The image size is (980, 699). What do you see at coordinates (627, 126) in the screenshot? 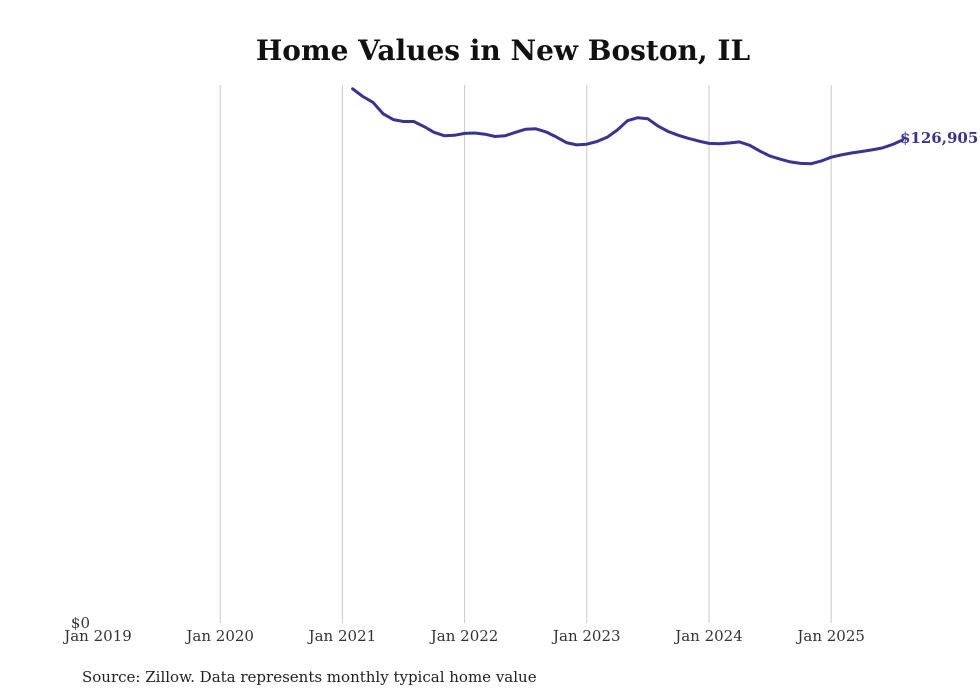
I see `home-value-line` at bounding box center [627, 126].